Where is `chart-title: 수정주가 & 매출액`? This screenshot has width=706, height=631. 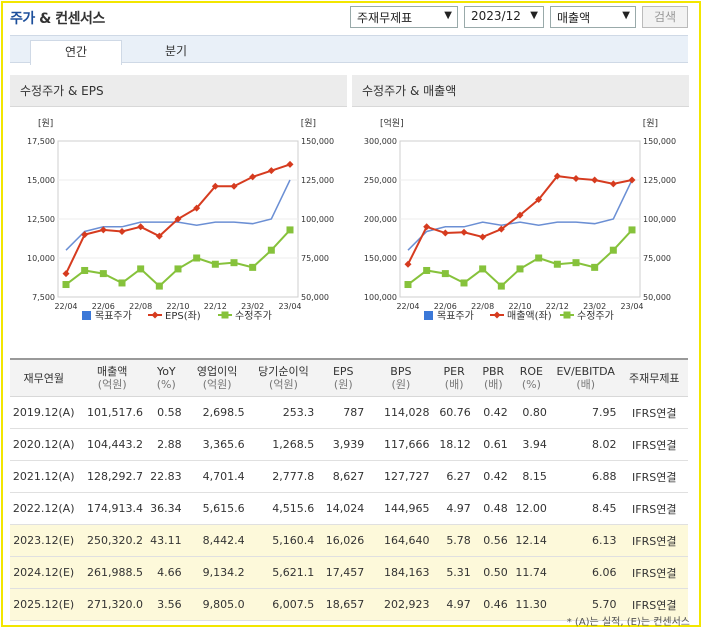
chart-title: 수정주가 & 매출액 is located at coordinates (520, 91).